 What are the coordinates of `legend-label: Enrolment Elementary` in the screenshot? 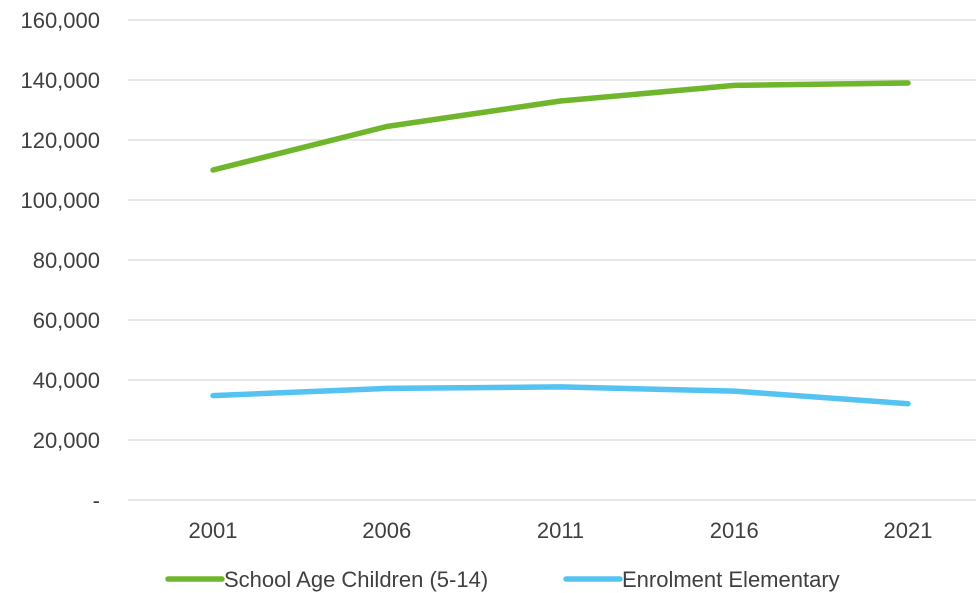 It's located at (731, 579).